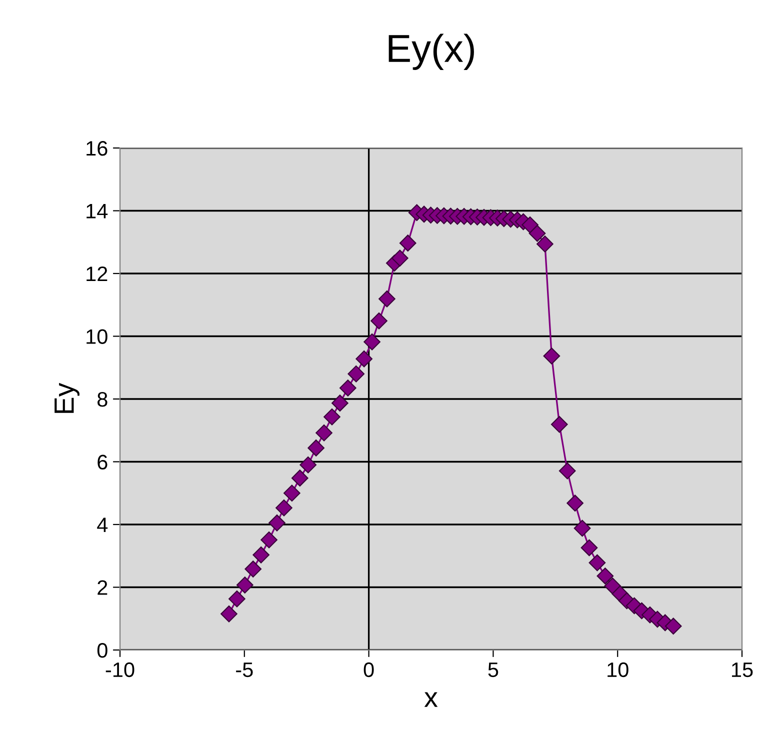  I want to click on chart-title: Ey(x), so click(431, 52).